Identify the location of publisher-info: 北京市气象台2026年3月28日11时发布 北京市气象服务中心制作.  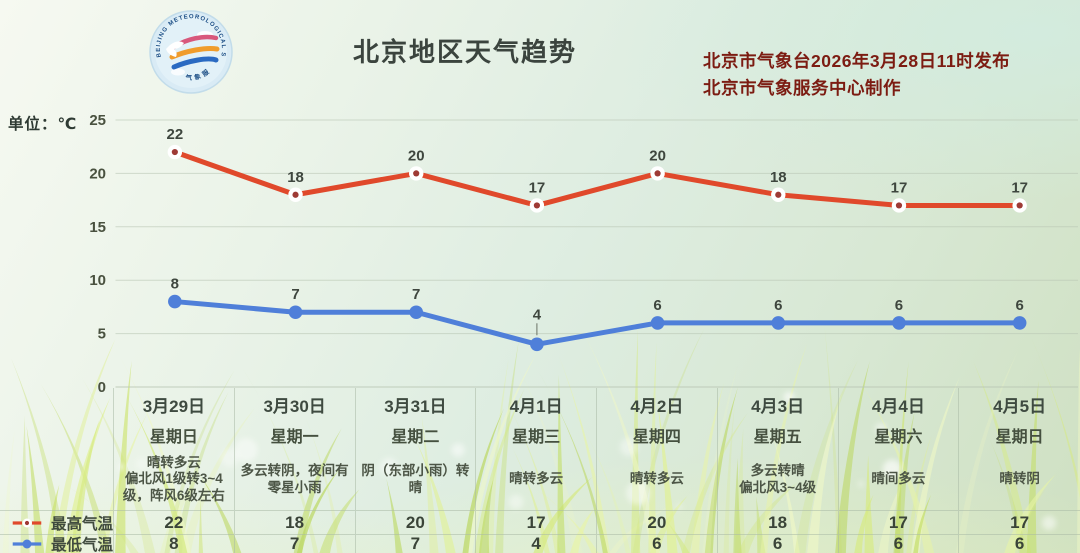
(856, 75).